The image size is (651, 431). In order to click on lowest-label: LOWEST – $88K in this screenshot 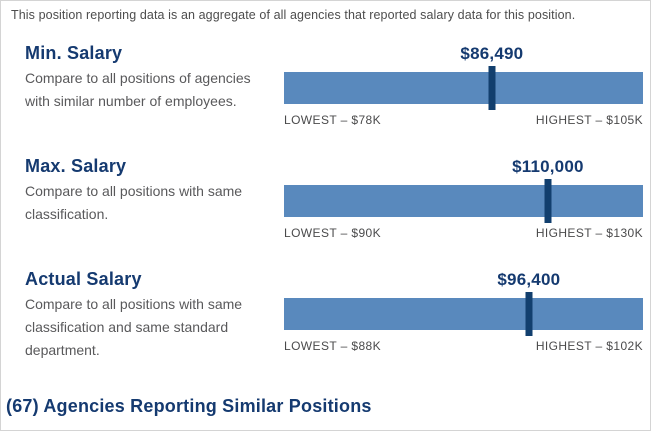, I will do `click(333, 346)`.